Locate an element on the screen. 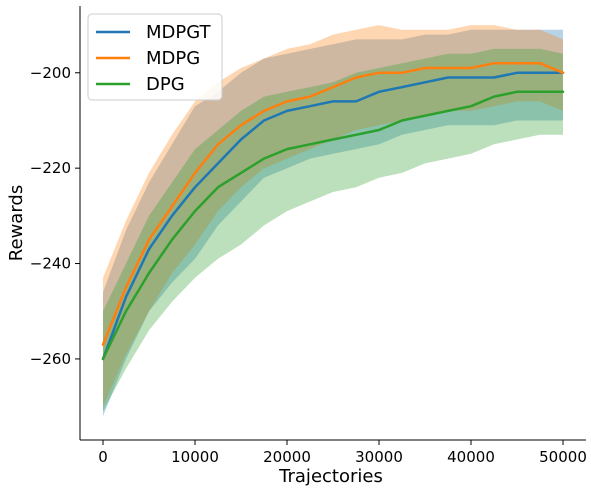 The height and width of the screenshot is (493, 591). x-tick-label: 20000 is located at coordinates (287, 457).